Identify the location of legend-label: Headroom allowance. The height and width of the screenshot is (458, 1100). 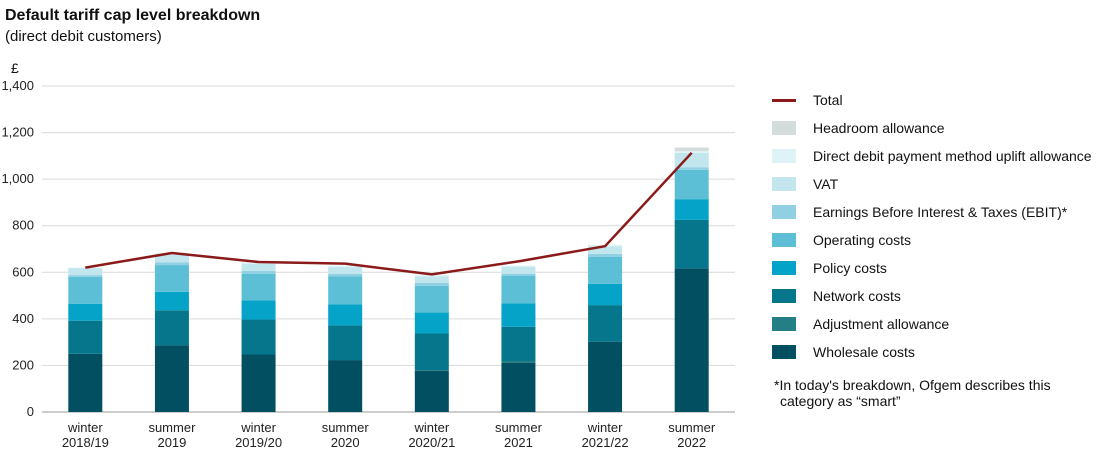
(879, 128).